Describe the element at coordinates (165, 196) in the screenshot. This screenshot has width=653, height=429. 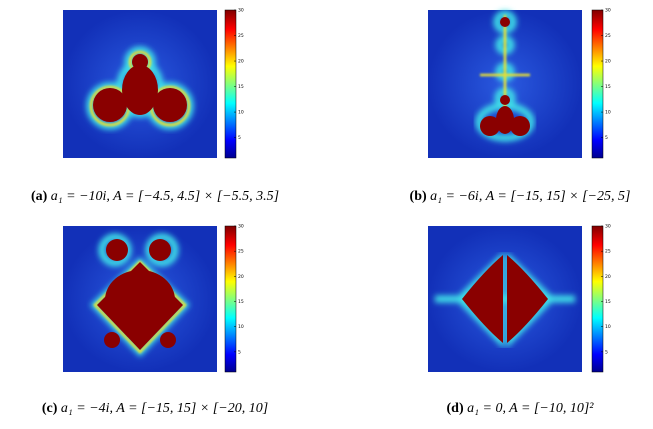
I see `caption-text: a₁ = −10i, A = [−4.5, 4.5] × [−5.5, 3.5]` at that location.